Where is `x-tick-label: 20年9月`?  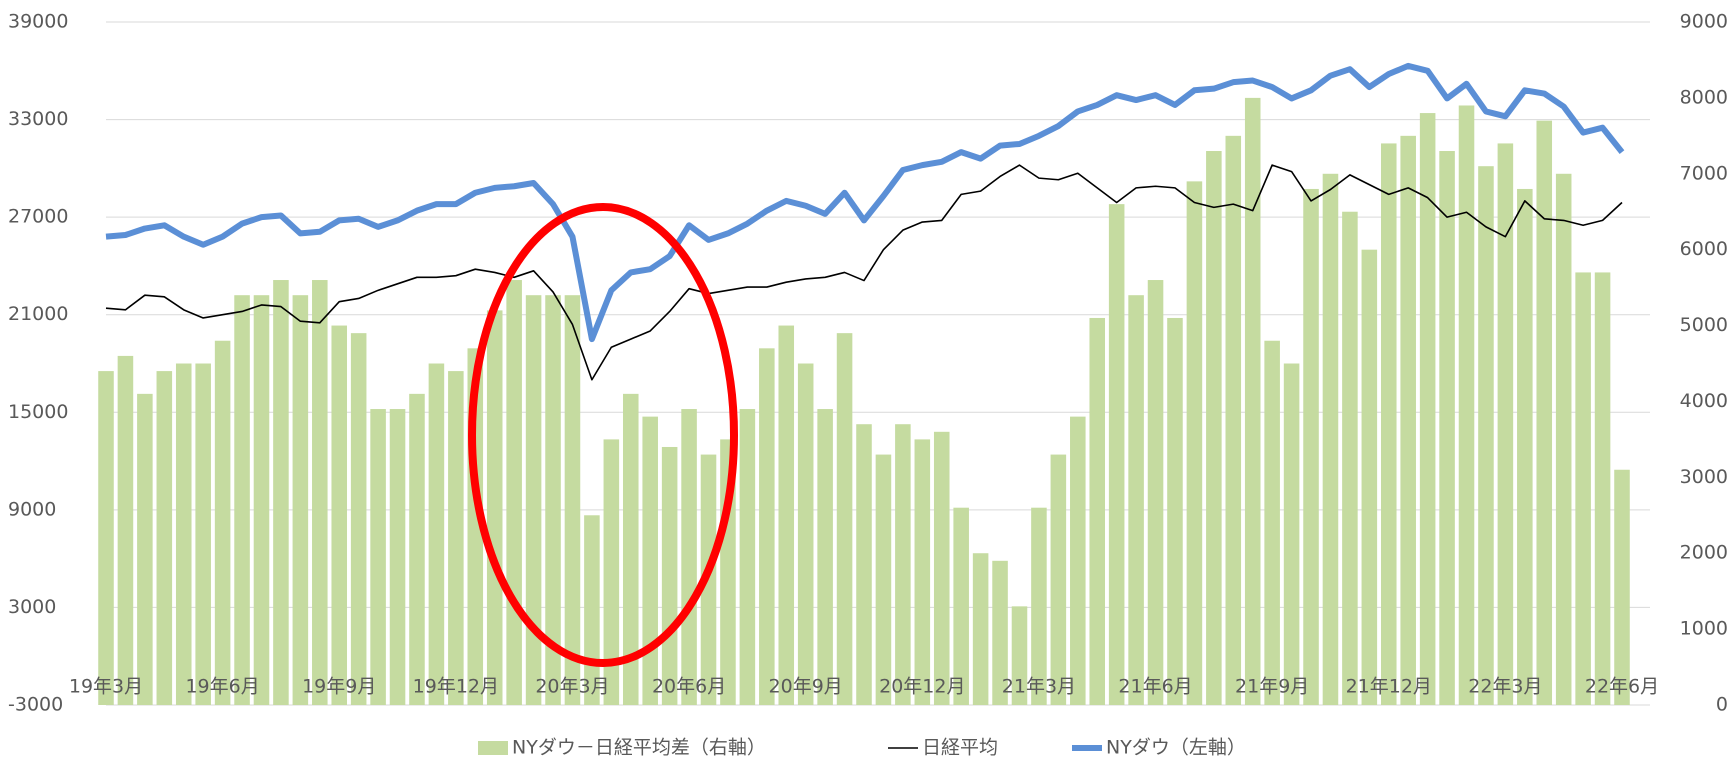
x-tick-label: 20年9月 is located at coordinates (806, 687).